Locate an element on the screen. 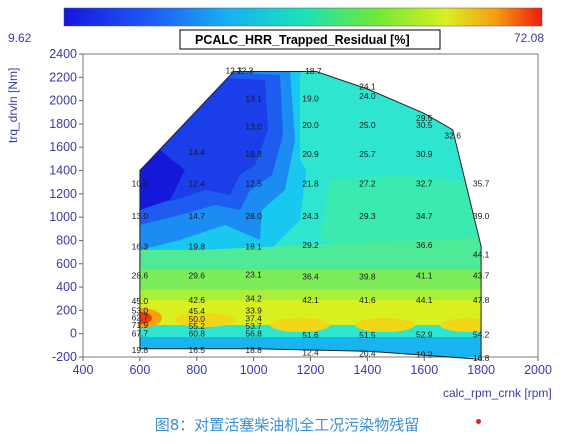 Image resolution: width=574 pixels, height=444 pixels. data-label: 32.6 is located at coordinates (452, 136).